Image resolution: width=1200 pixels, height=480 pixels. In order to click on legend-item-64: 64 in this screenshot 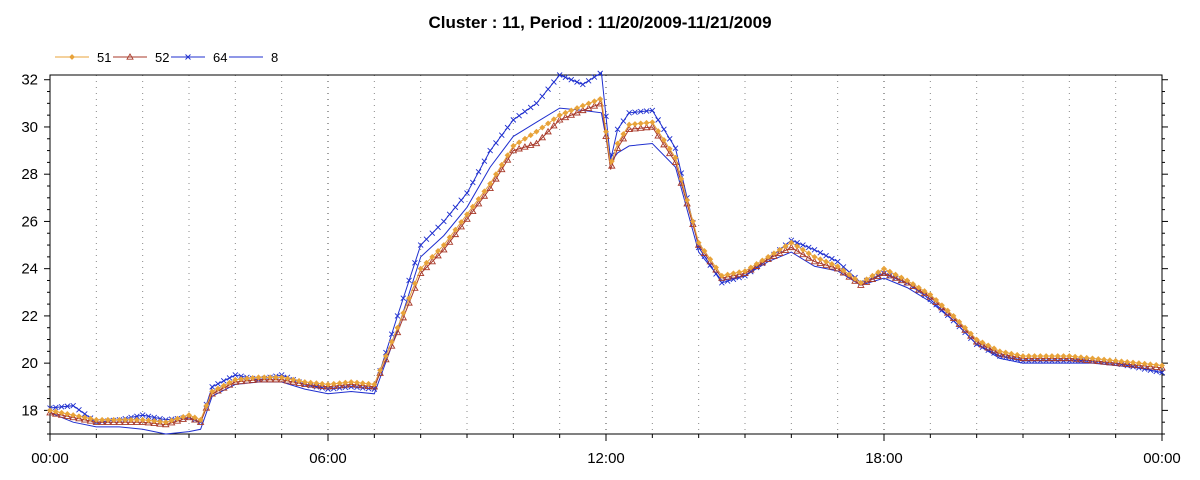, I will do `click(199, 57)`.